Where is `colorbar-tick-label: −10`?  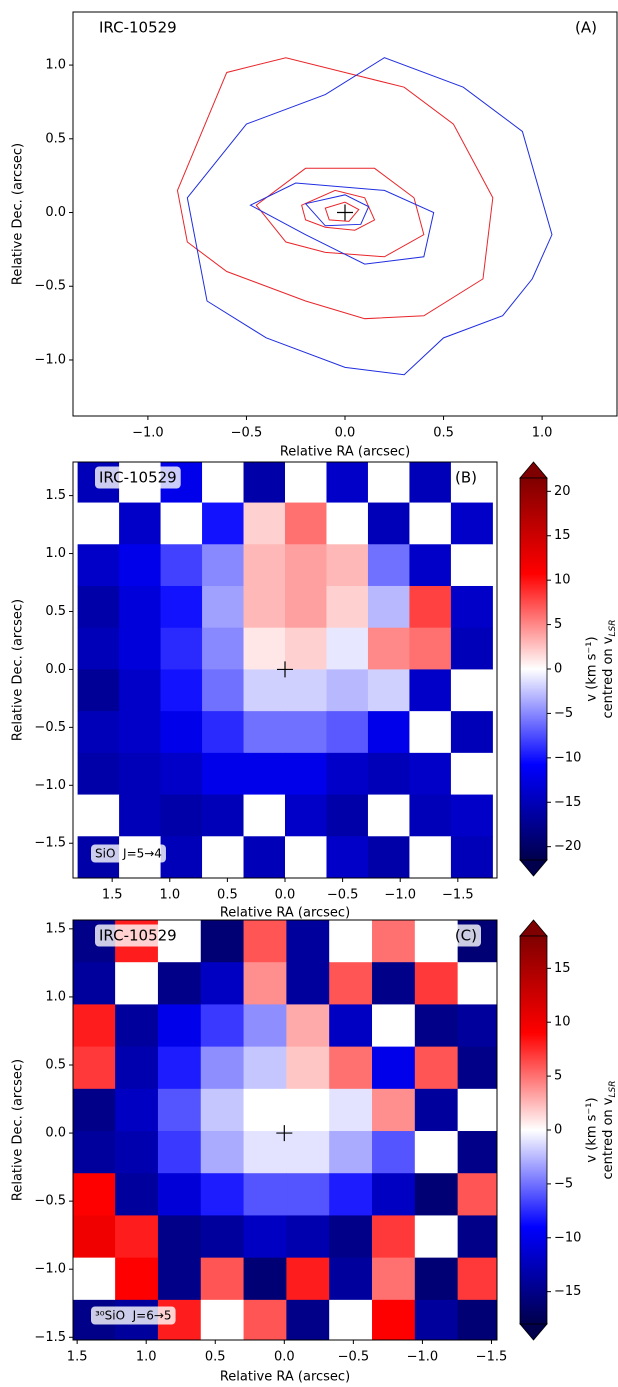
colorbar-tick-label: −10 is located at coordinates (567, 1237).